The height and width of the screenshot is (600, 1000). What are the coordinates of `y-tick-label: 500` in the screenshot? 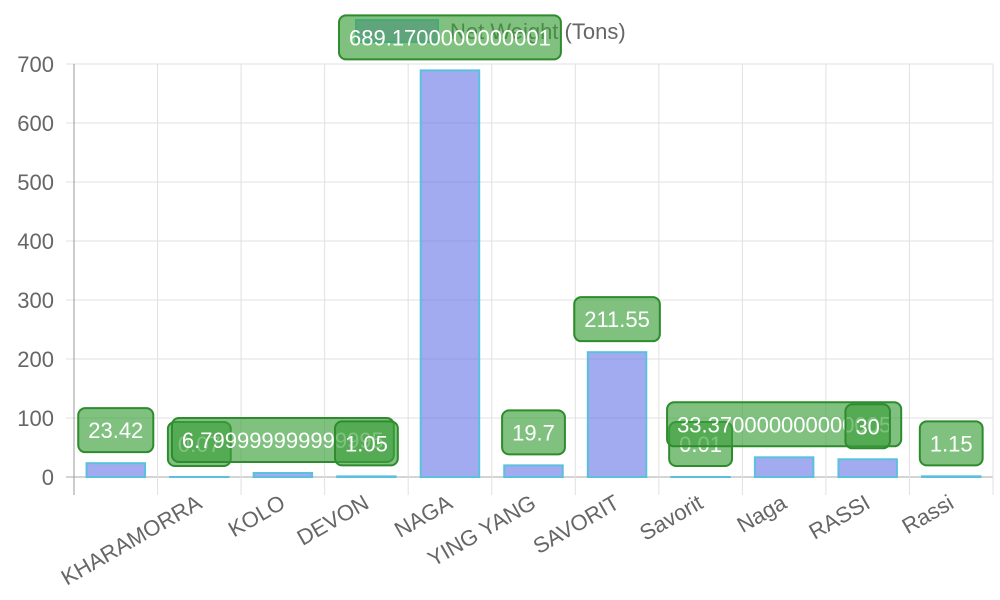 It's located at (35, 182).